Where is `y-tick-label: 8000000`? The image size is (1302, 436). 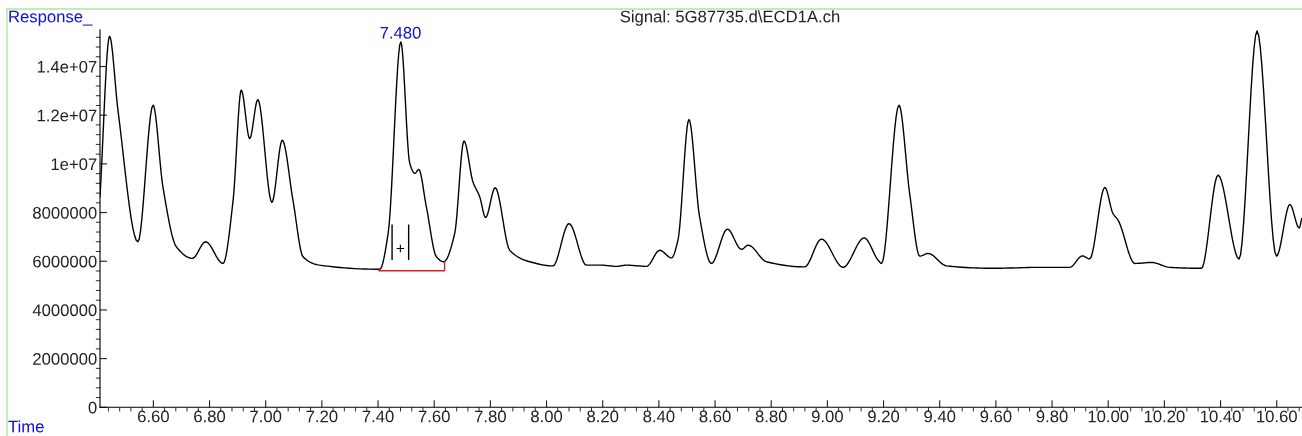
y-tick-label: 8000000 is located at coordinates (65, 212).